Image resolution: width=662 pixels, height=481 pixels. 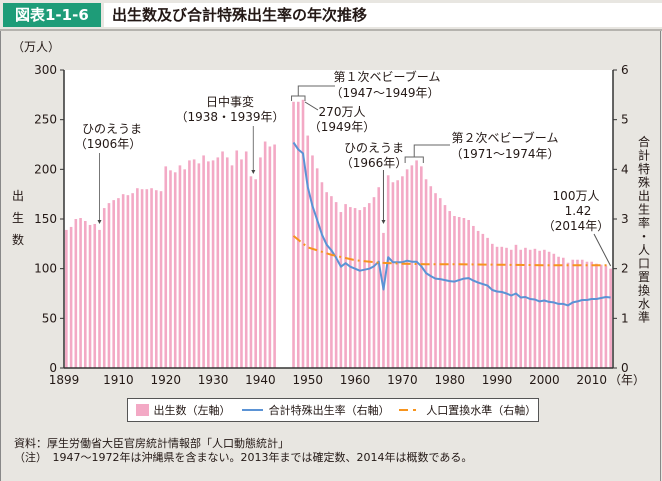 What do you see at coordinates (573, 313) in the screenshot?
I see `bar-births-2006` at bounding box center [573, 313].